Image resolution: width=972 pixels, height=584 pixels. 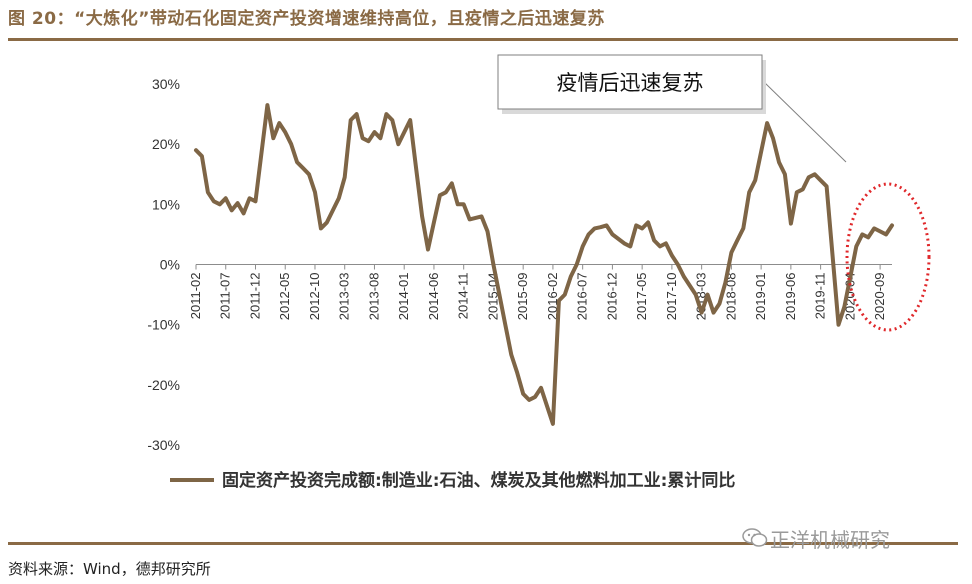 What do you see at coordinates (225, 296) in the screenshot?
I see `x-tick-label: 2011-07` at bounding box center [225, 296].